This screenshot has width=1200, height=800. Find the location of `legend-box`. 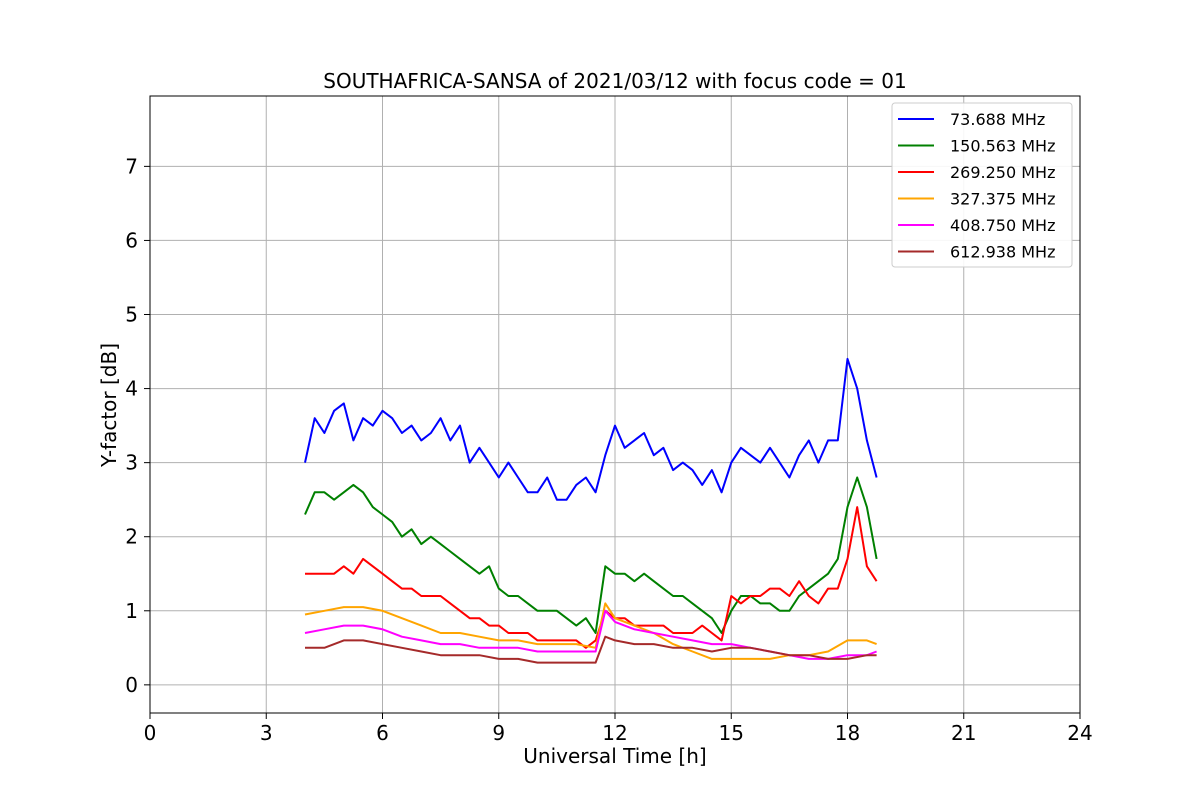

legend-box is located at coordinates (982, 185).